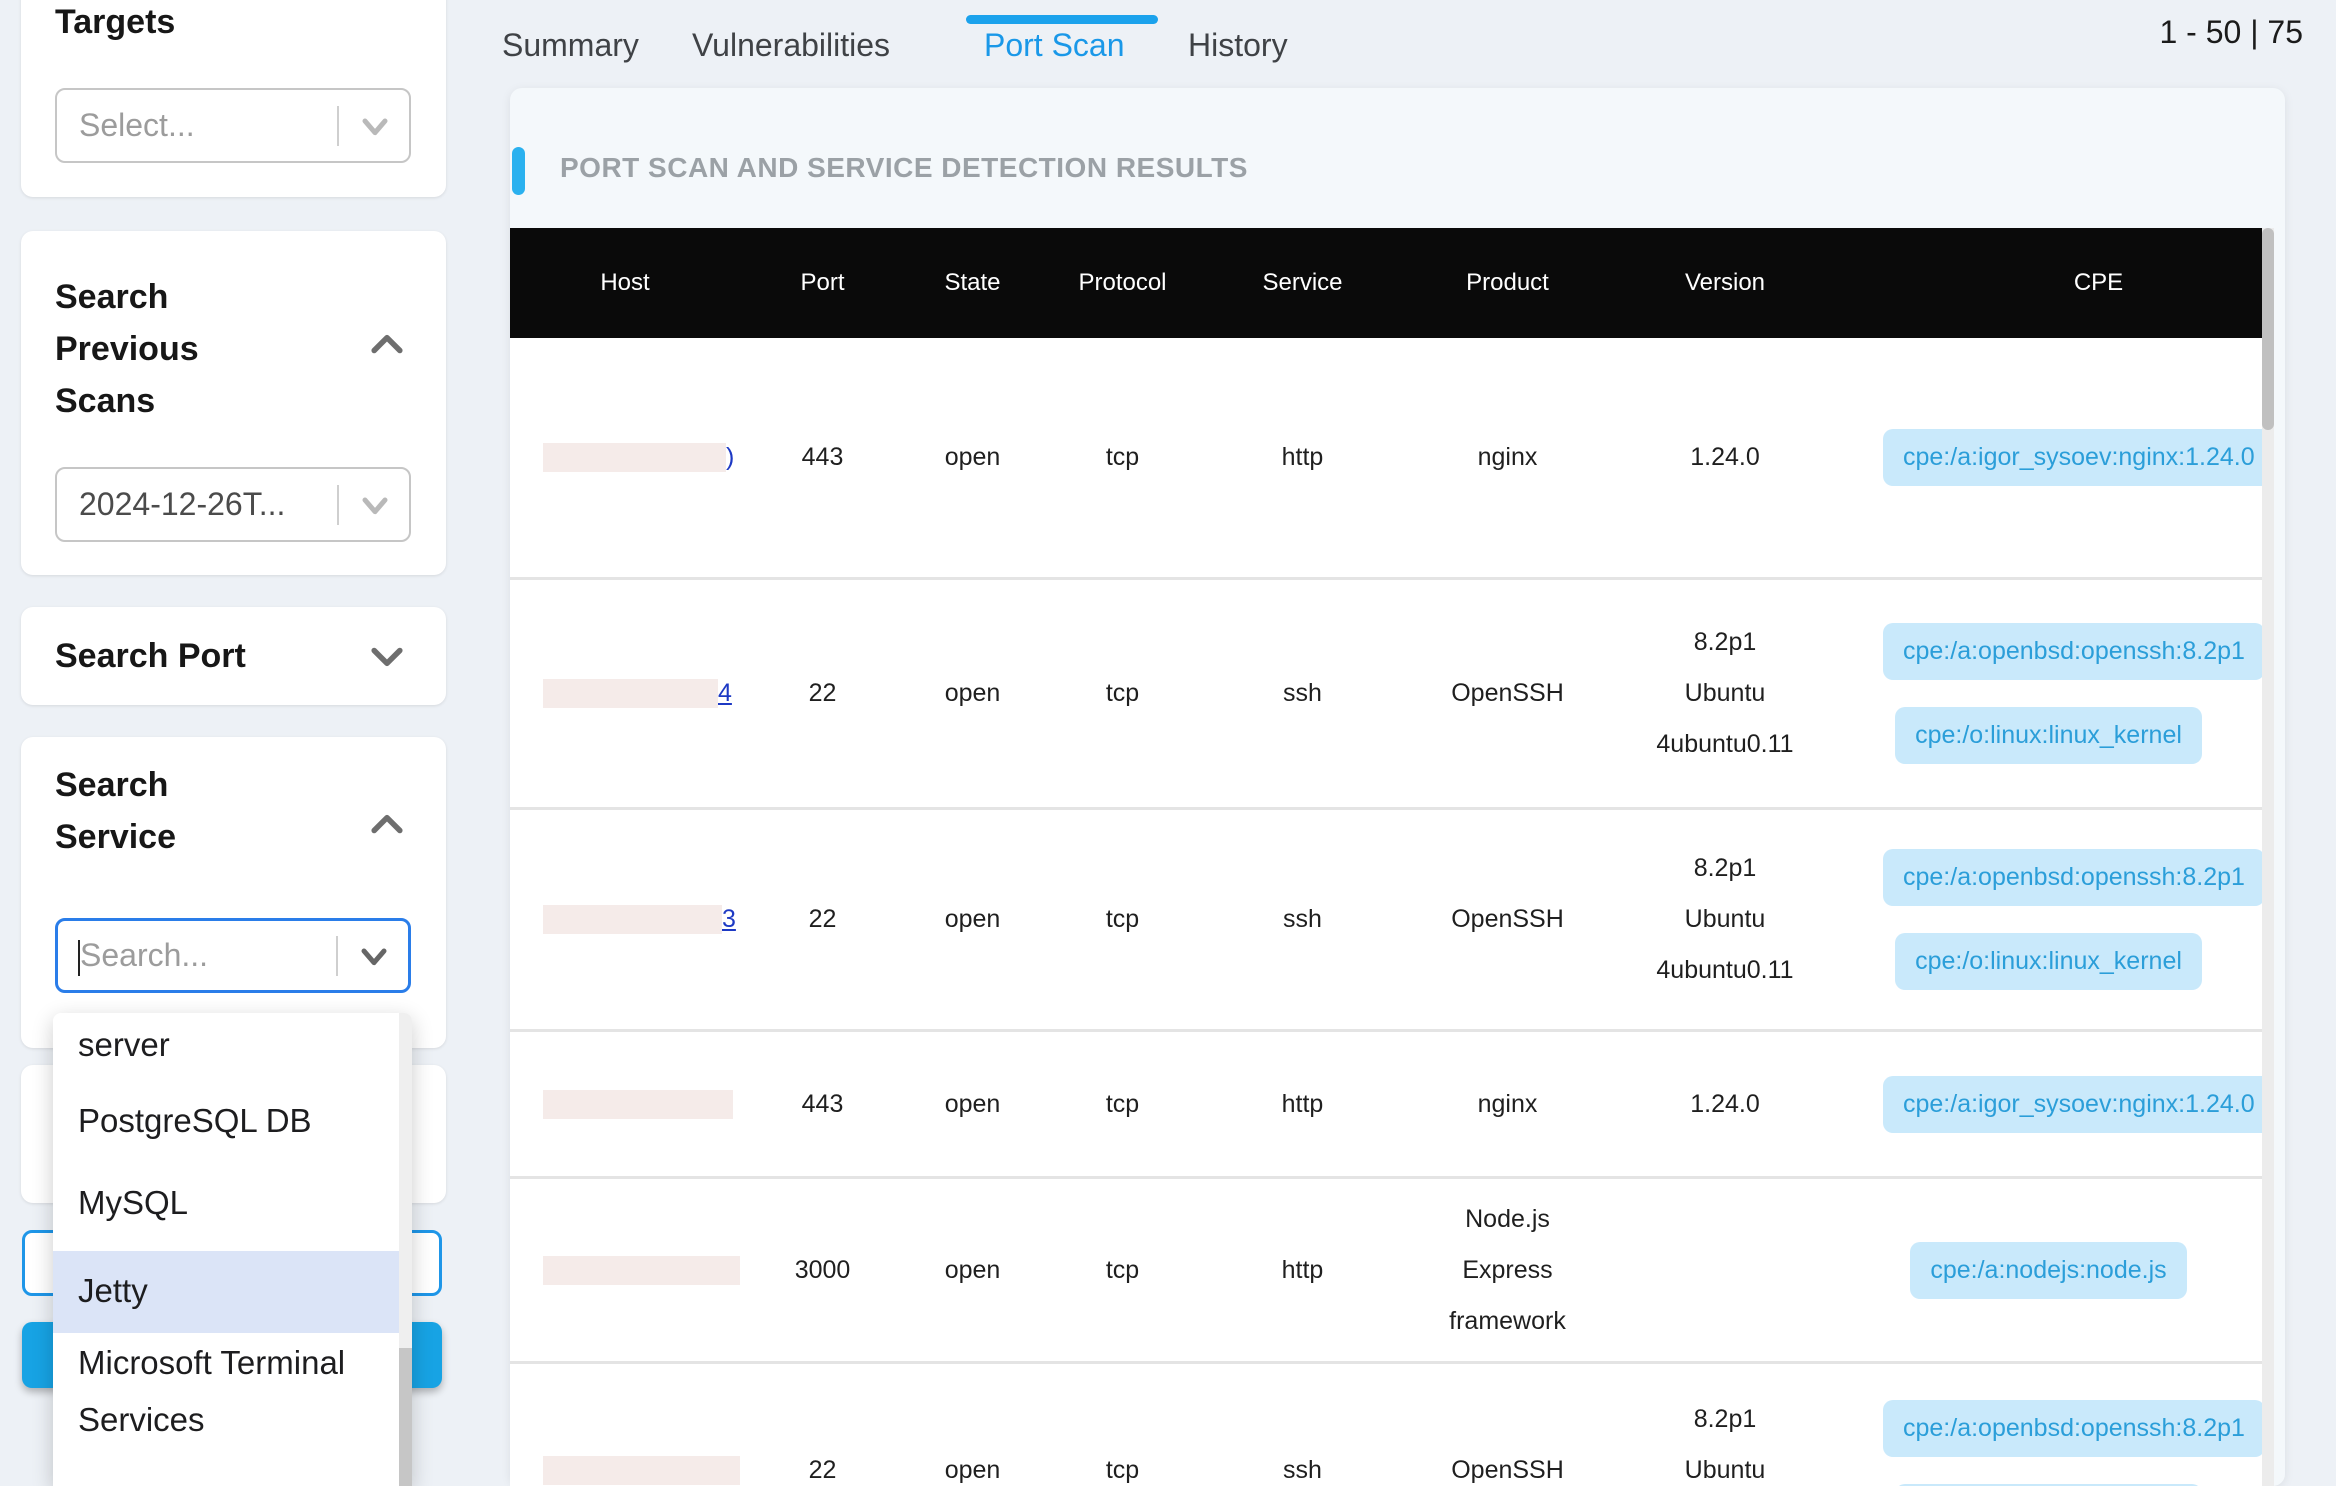  I want to click on dropdown-option-mysql: MySQL, so click(133, 1202).